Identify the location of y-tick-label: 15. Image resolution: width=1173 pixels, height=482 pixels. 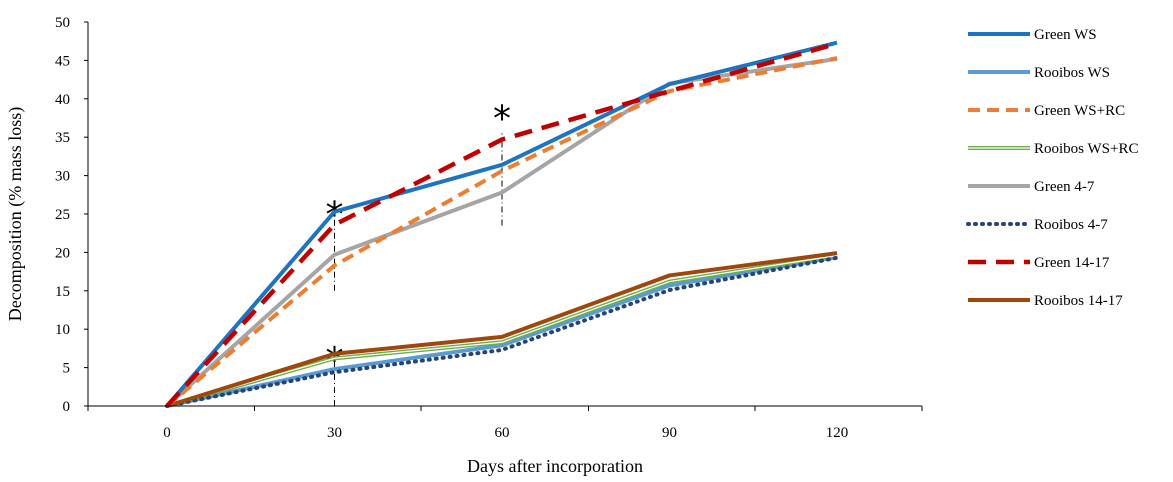
(62, 292).